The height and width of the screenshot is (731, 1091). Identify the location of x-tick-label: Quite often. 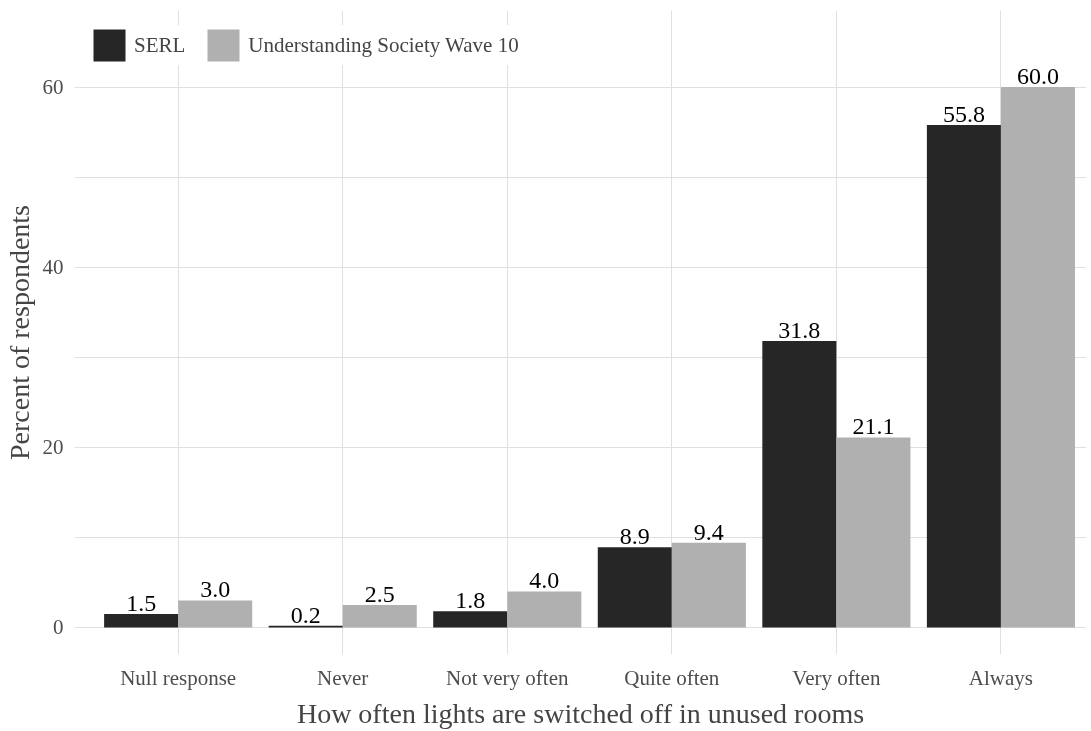
(672, 677).